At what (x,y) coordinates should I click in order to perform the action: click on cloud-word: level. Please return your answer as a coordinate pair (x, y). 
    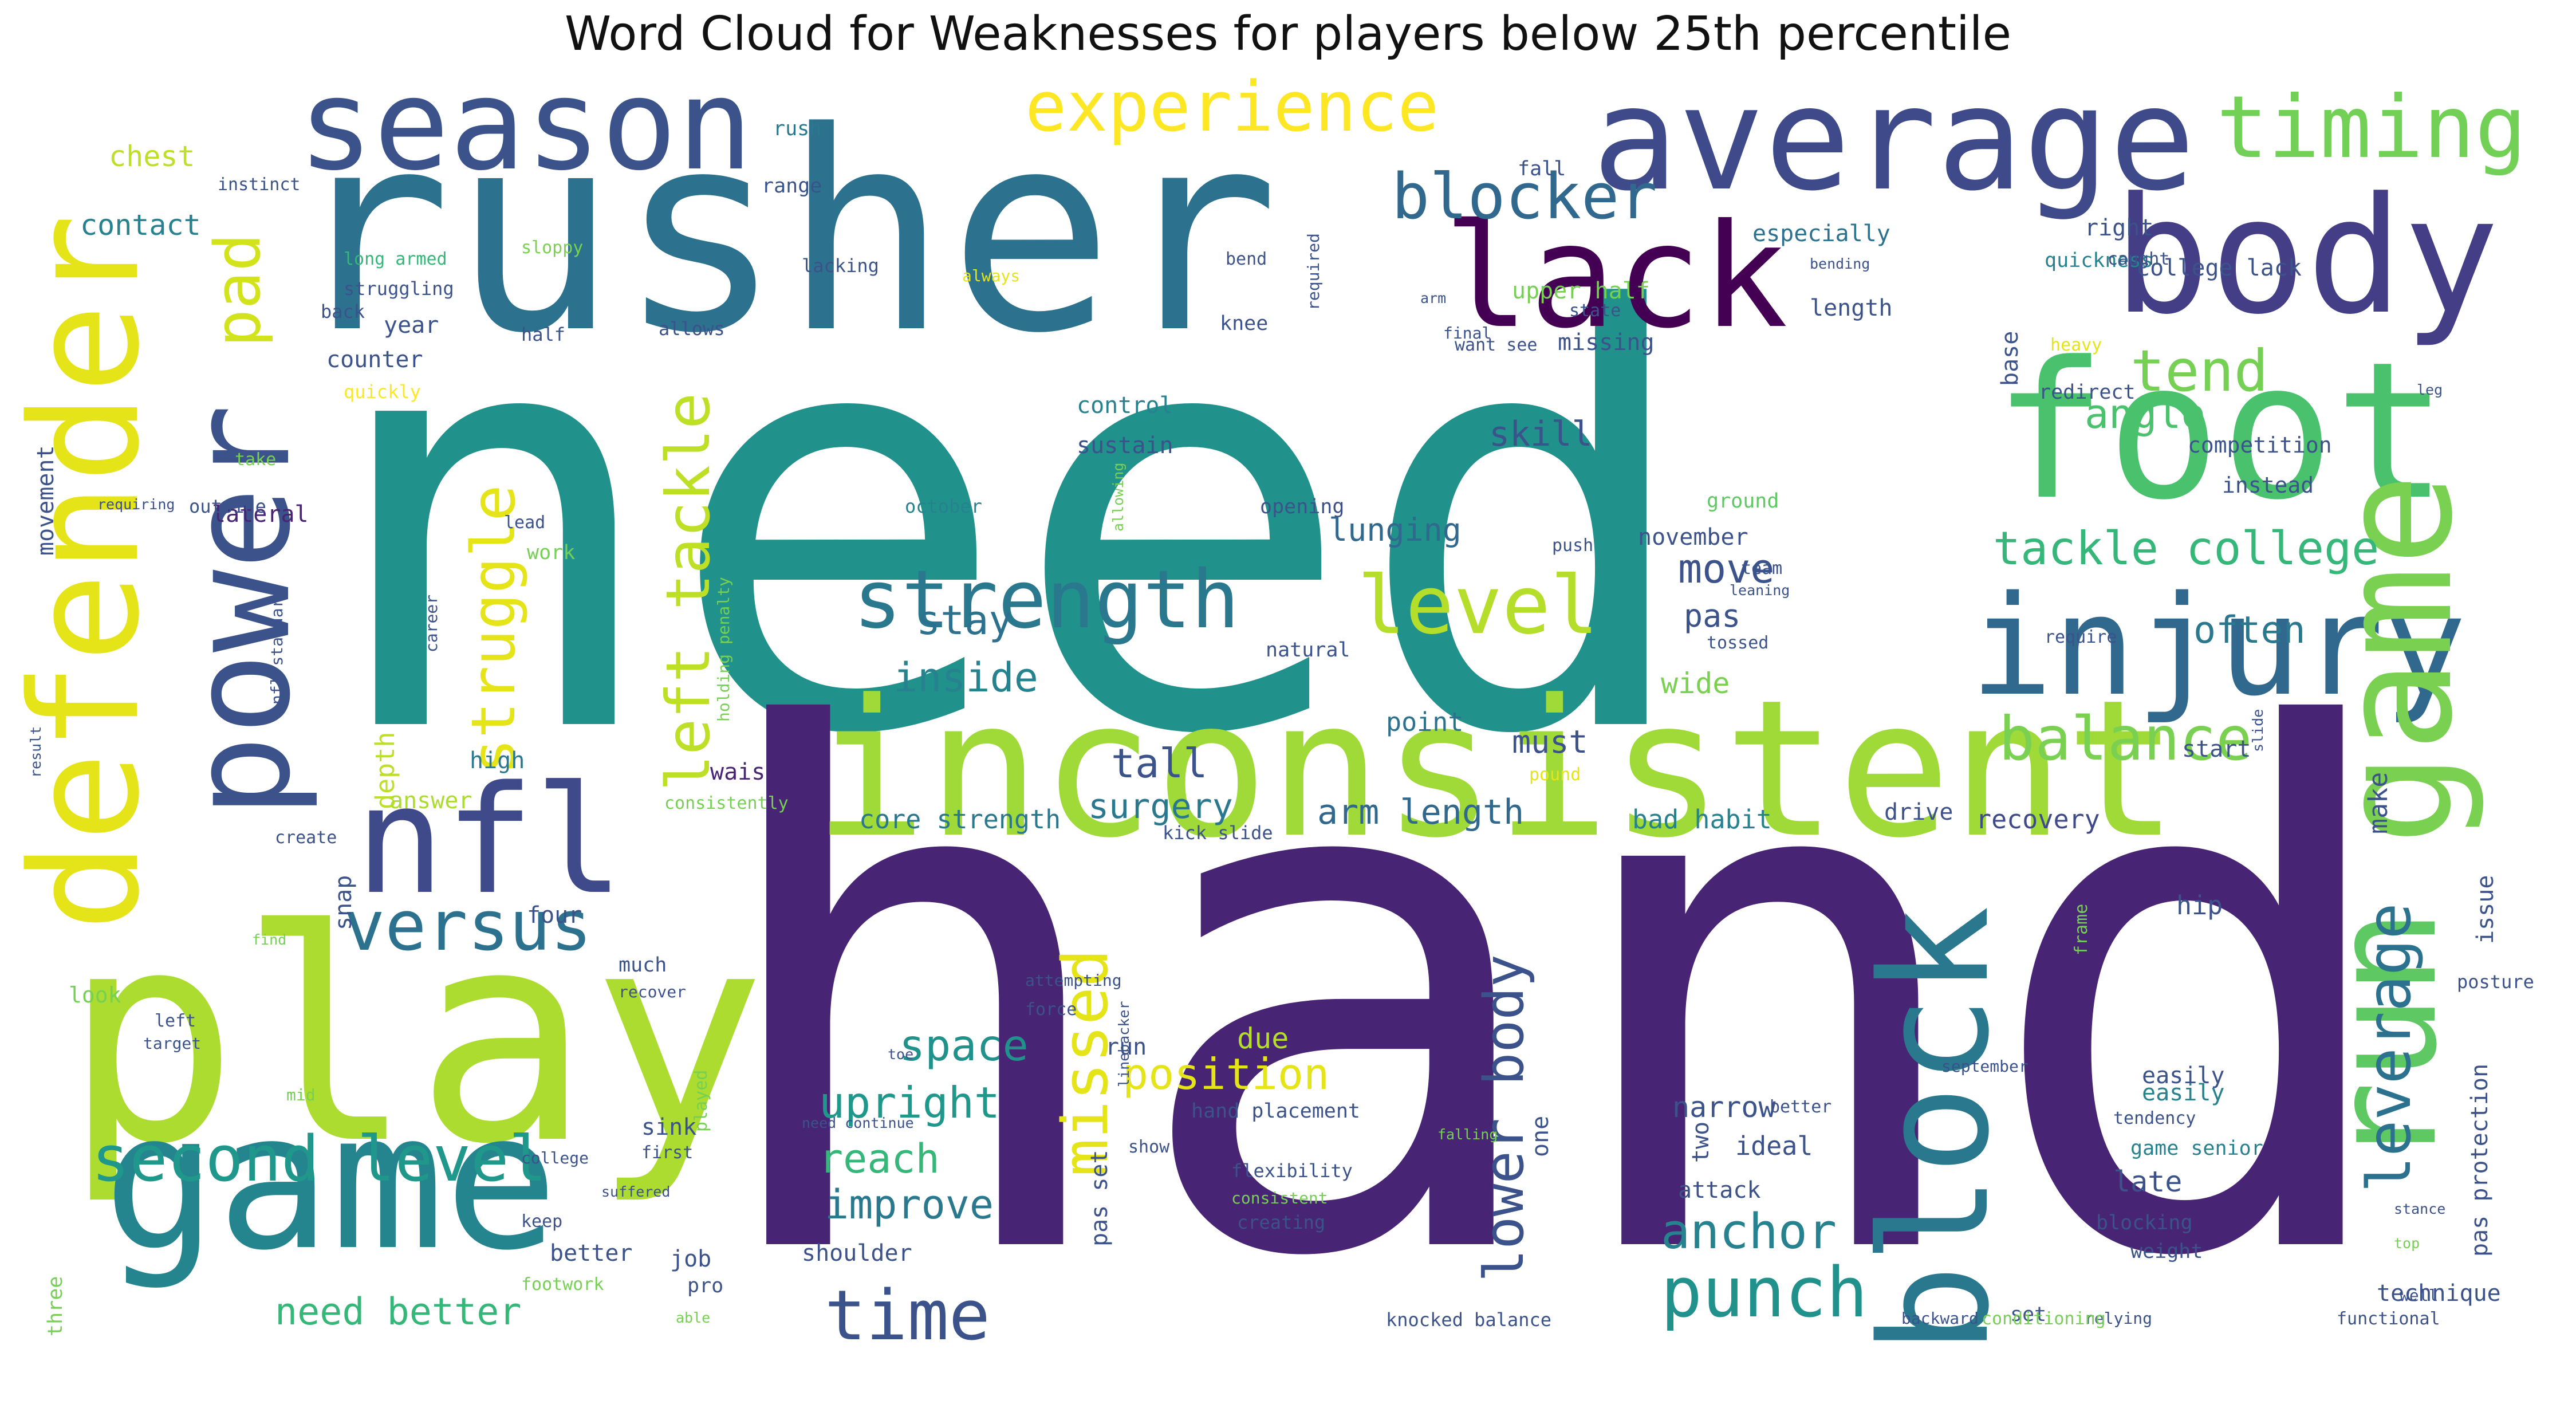
    Looking at the image, I should click on (1478, 606).